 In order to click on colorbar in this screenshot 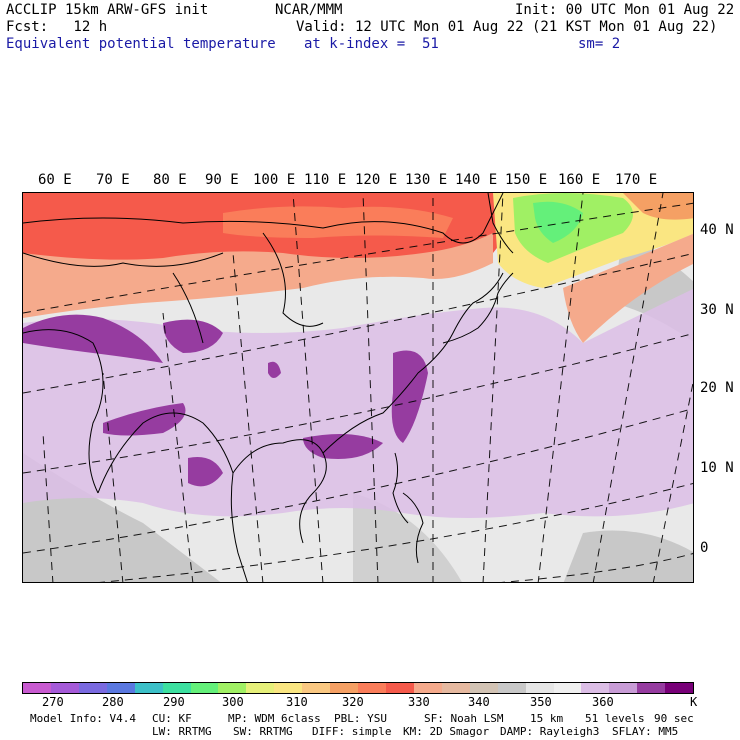, I will do `click(358, 688)`.